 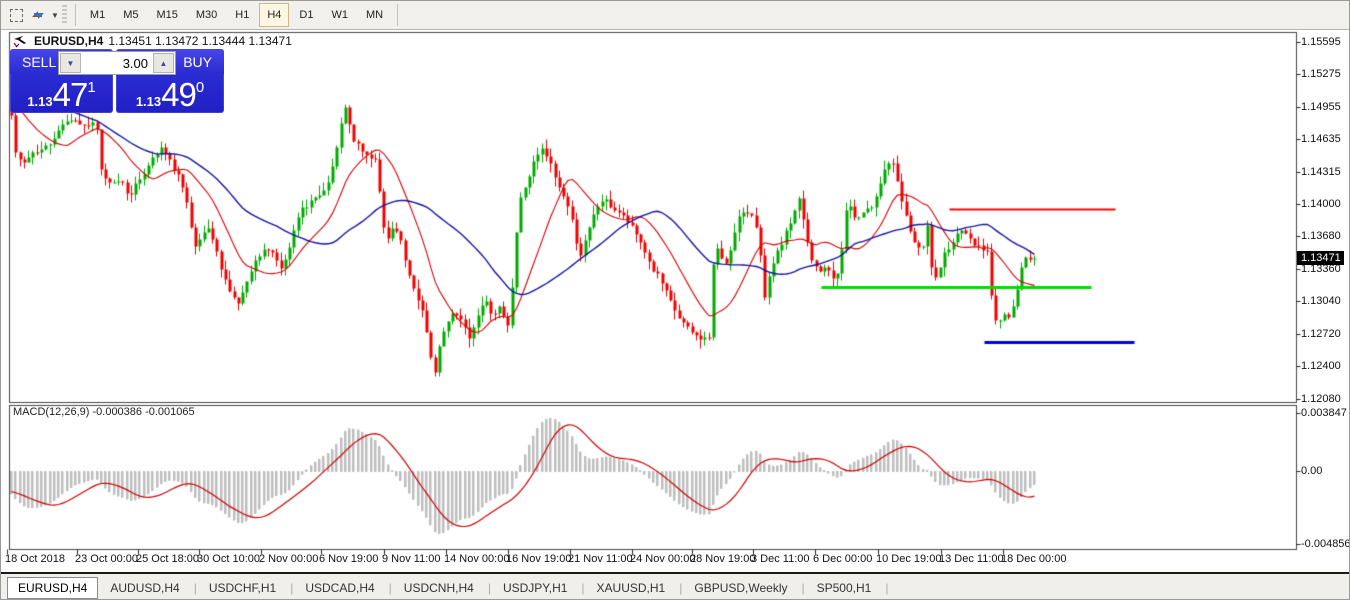 I want to click on stepper-up-icon: ▲, so click(x=163, y=63).